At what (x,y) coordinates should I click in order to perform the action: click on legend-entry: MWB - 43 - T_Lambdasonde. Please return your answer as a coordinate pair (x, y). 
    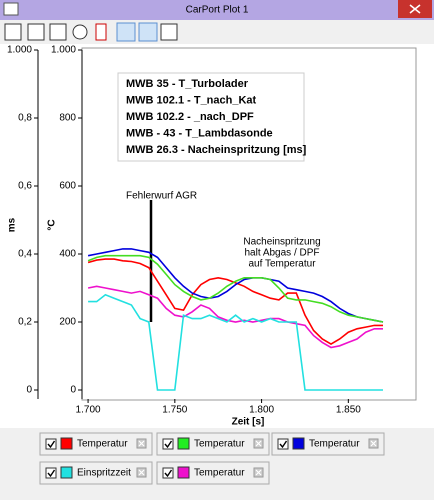
    Looking at the image, I should click on (199, 133).